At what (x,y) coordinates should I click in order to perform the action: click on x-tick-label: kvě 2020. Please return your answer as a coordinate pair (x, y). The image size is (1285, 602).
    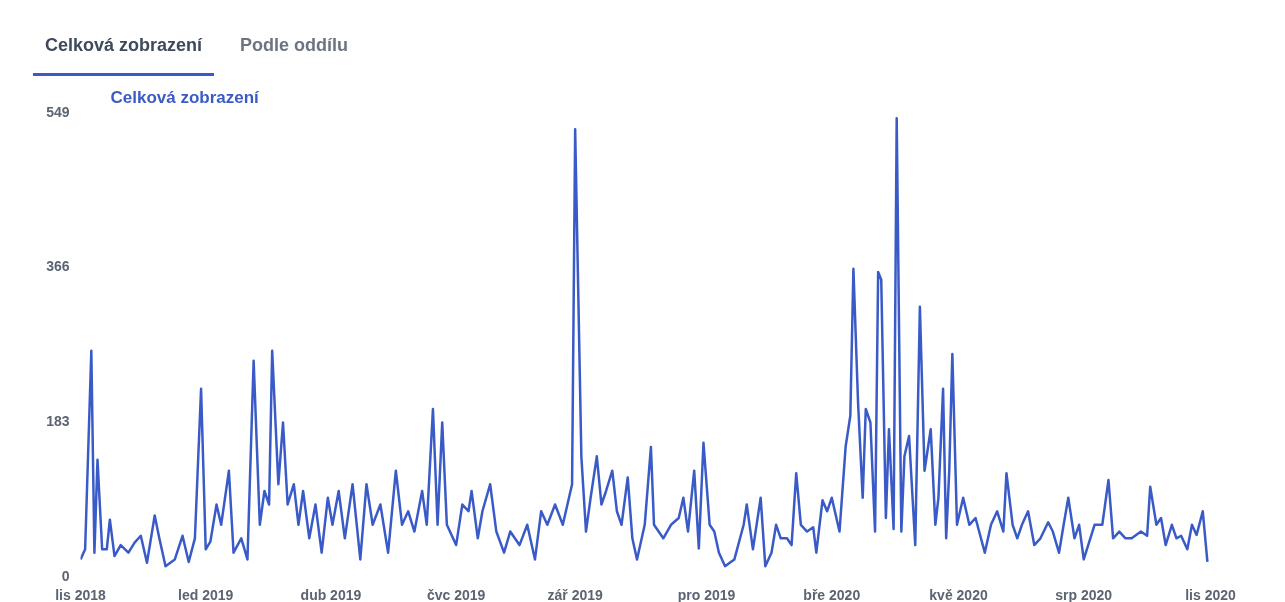
    Looking at the image, I should click on (958, 594).